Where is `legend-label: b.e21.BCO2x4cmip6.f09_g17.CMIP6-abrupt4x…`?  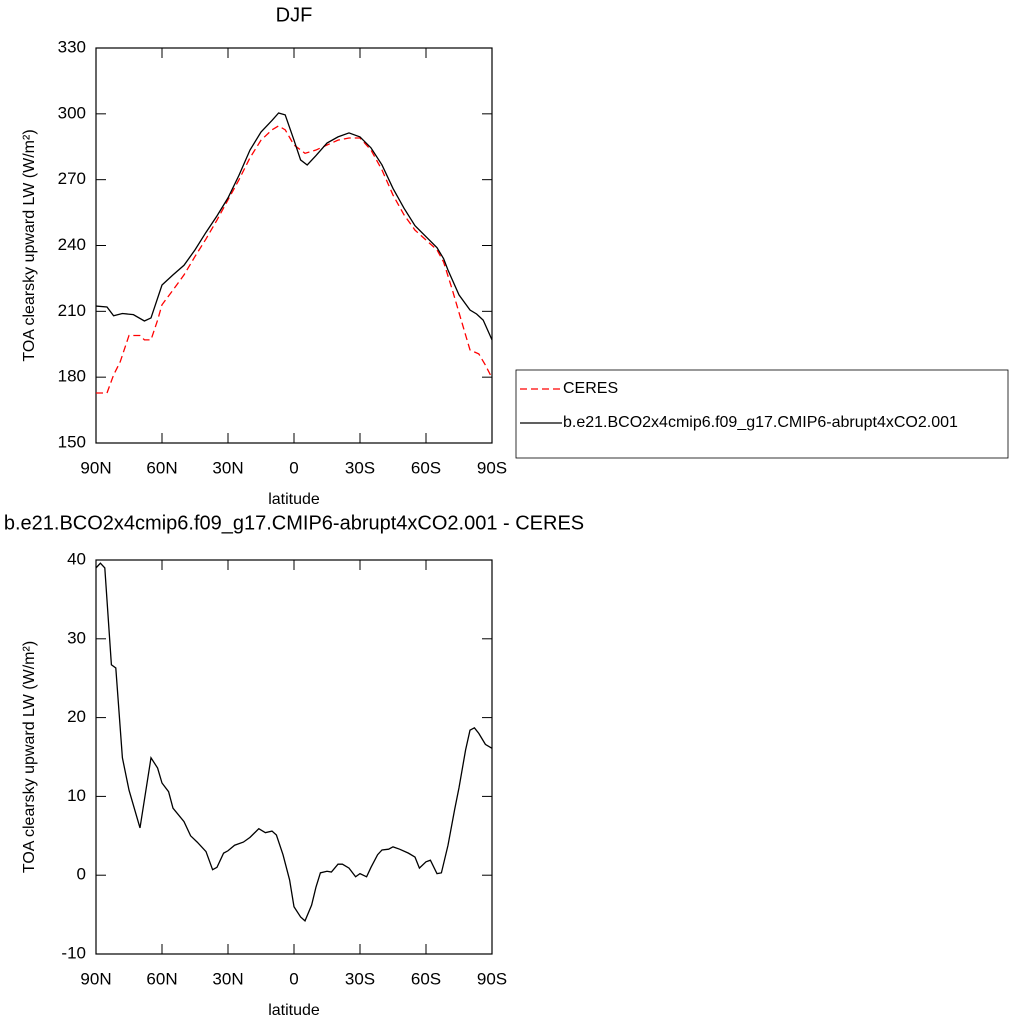
legend-label: b.e21.BCO2x4cmip6.f09_g17.CMIP6-abrupt4x… is located at coordinates (760, 422).